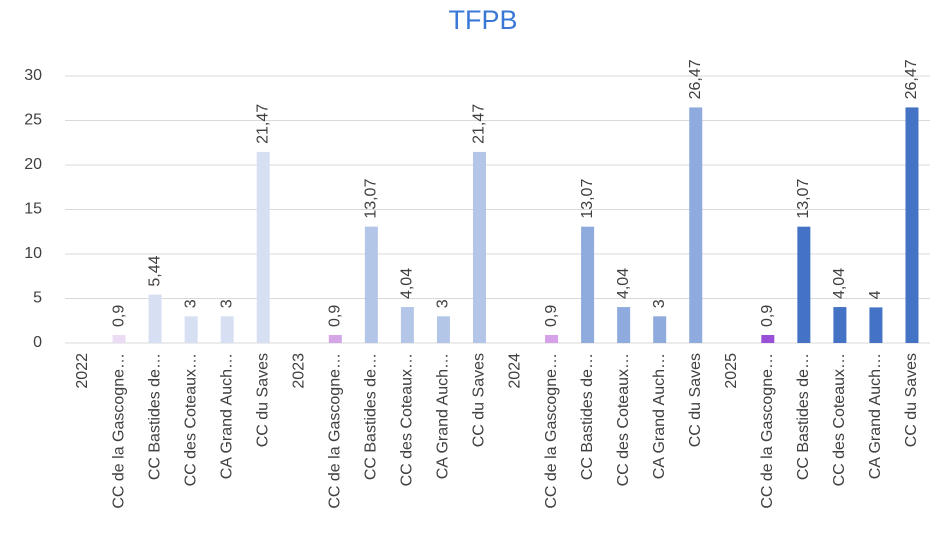  Describe the element at coordinates (33, 253) in the screenshot. I see `y-tick-label: 10` at that location.